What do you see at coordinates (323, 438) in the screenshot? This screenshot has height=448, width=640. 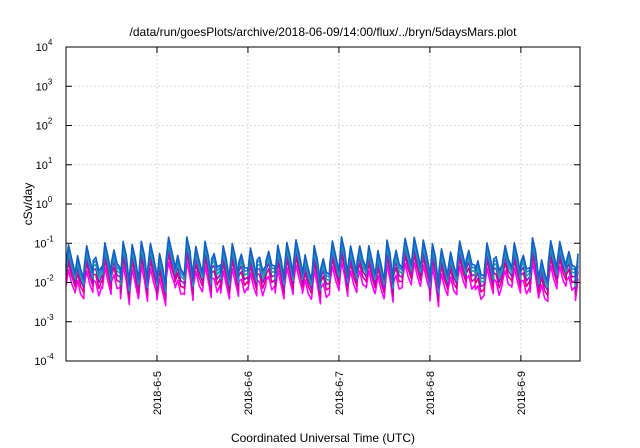 I see `x-axis-label: Coordinated Universal Time (UTC)` at bounding box center [323, 438].